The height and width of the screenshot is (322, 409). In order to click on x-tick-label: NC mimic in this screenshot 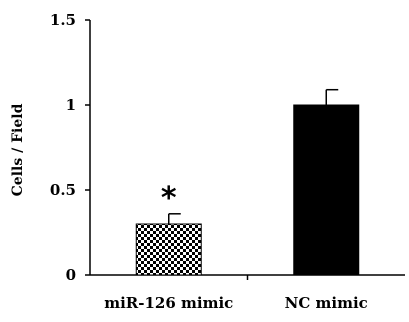, I will do `click(326, 303)`.